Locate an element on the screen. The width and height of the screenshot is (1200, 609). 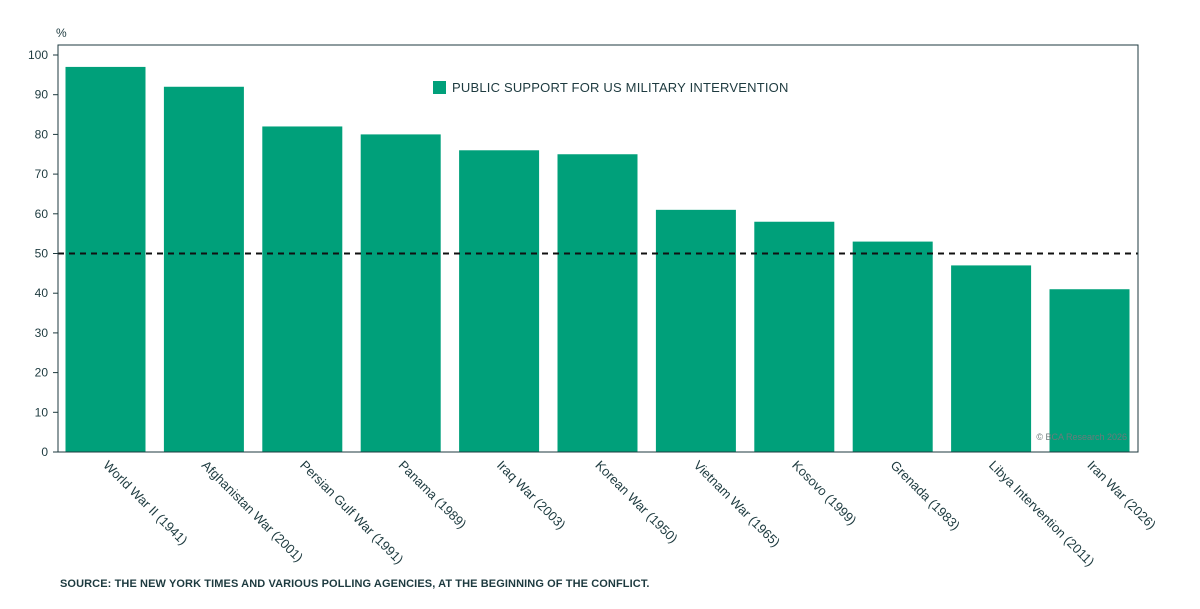
y-unit-label: % is located at coordinates (61, 33).